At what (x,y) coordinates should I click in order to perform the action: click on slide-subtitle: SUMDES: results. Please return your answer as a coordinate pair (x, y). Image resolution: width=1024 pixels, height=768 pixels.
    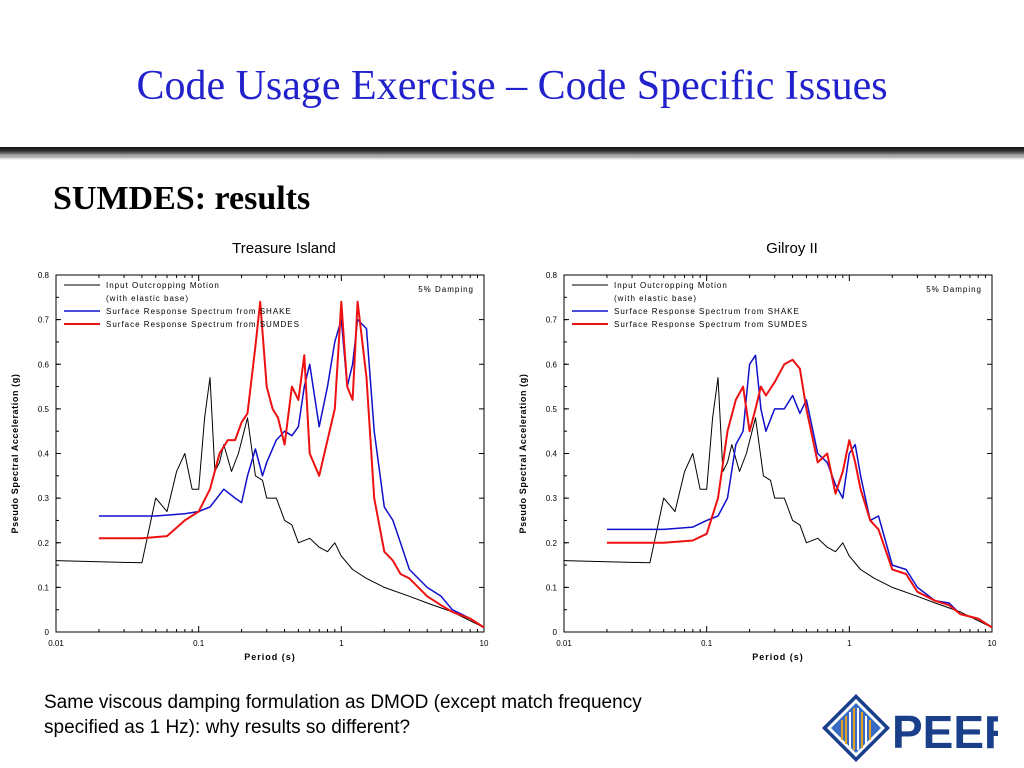
    Looking at the image, I should click on (182, 198).